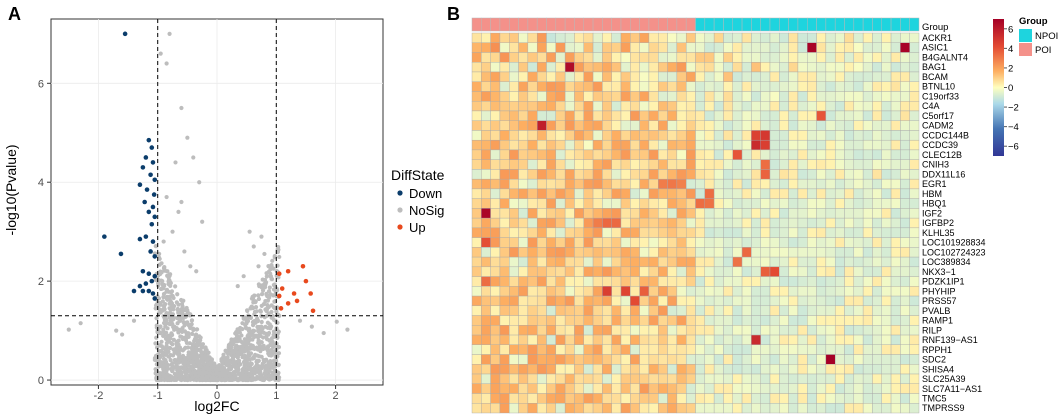 The image size is (1059, 417). I want to click on x-tick-label: -1, so click(158, 396).